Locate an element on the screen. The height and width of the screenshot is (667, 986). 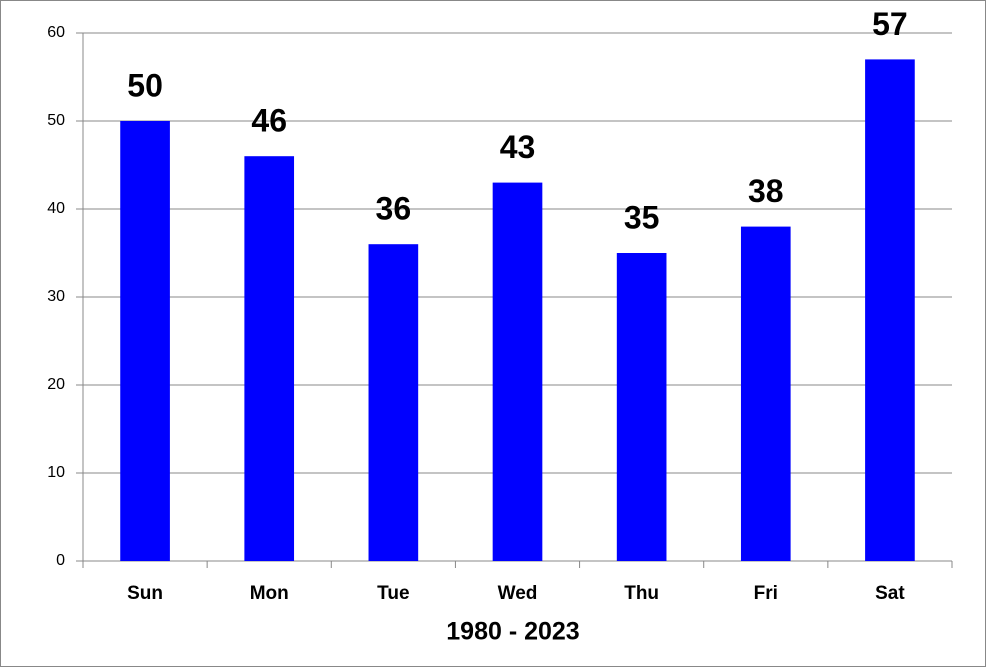
y-tick-label: 50 is located at coordinates (56, 120).